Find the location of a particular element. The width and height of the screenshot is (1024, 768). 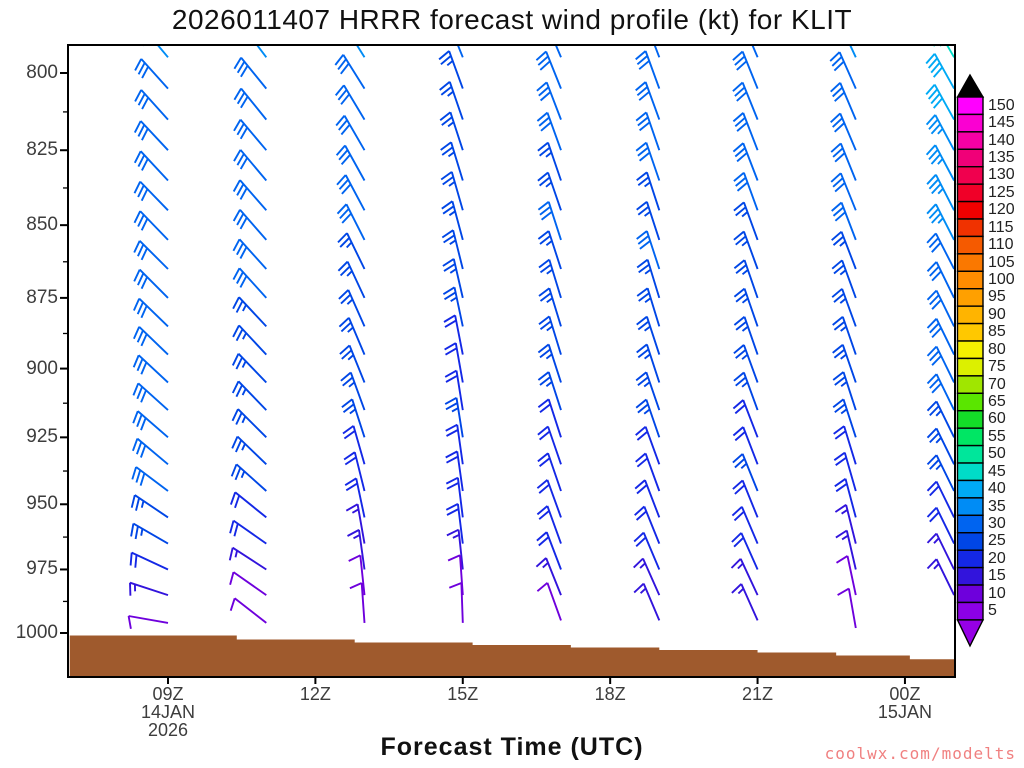

terrain-profile is located at coordinates (512, 656).